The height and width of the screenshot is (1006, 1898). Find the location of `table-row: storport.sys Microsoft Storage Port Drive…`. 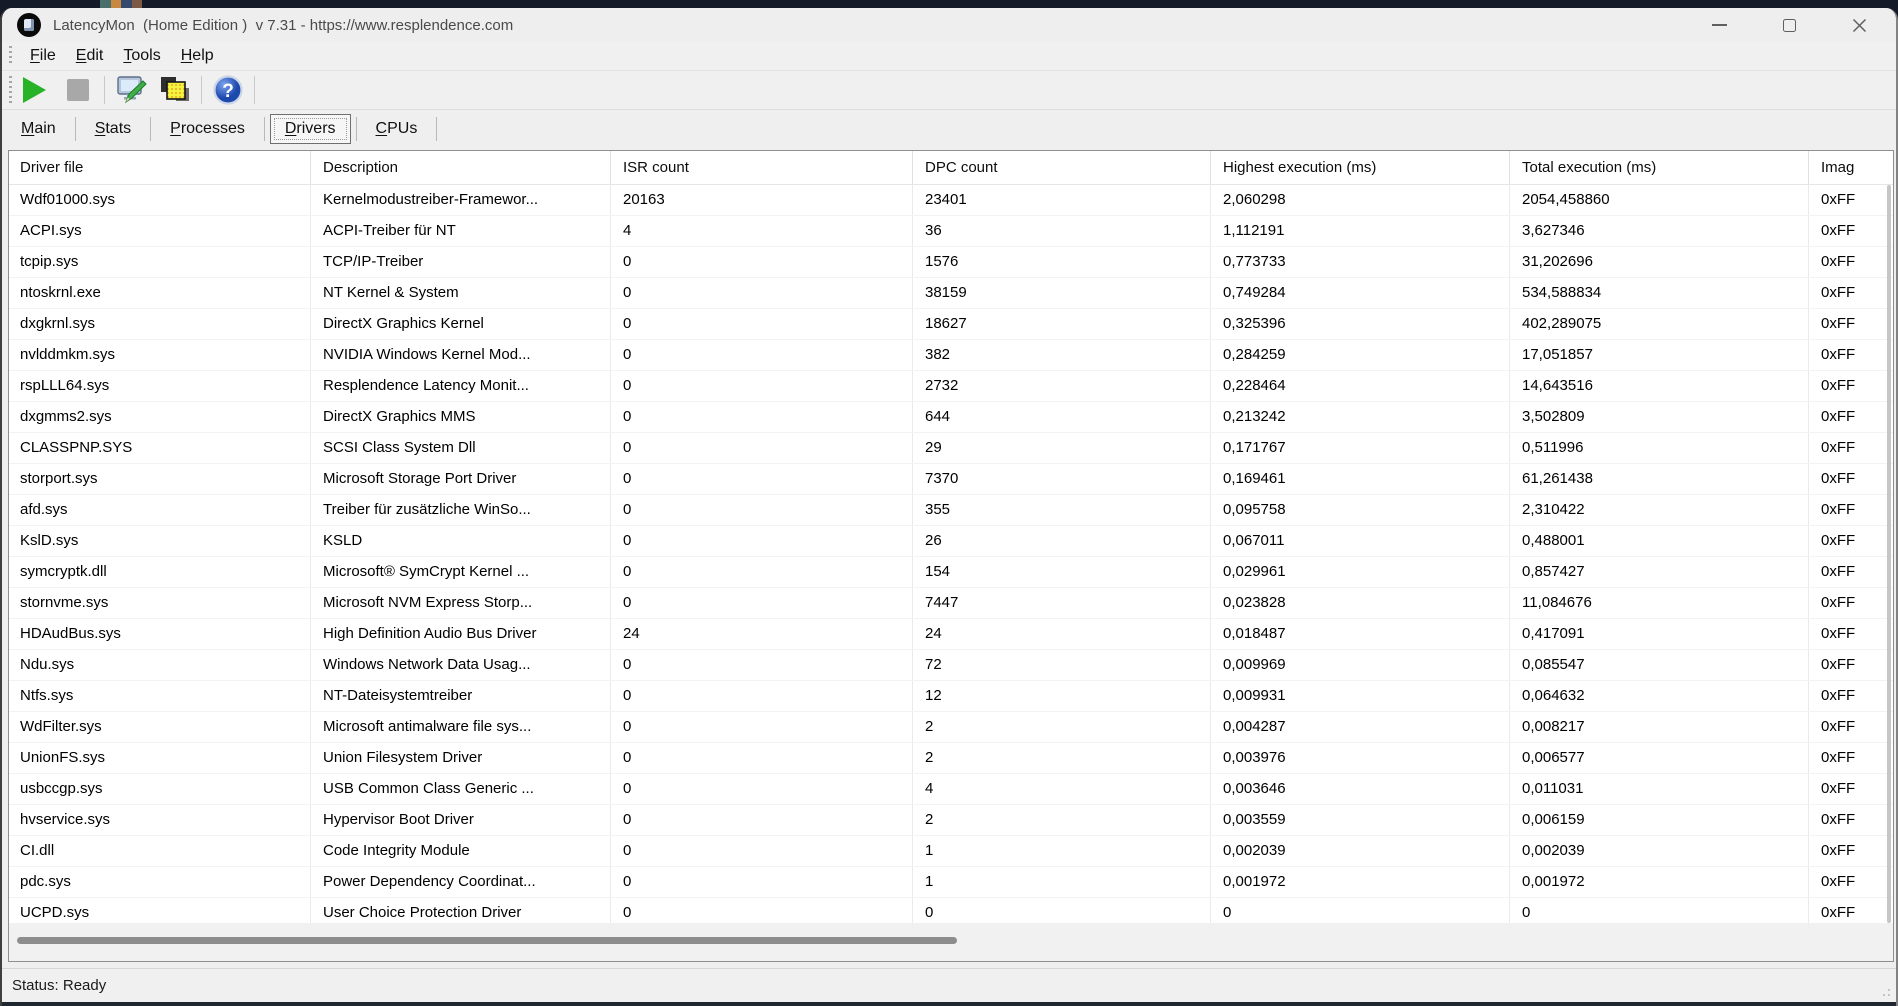

table-row: storport.sys Microsoft Storage Port Drive… is located at coordinates (951, 479).